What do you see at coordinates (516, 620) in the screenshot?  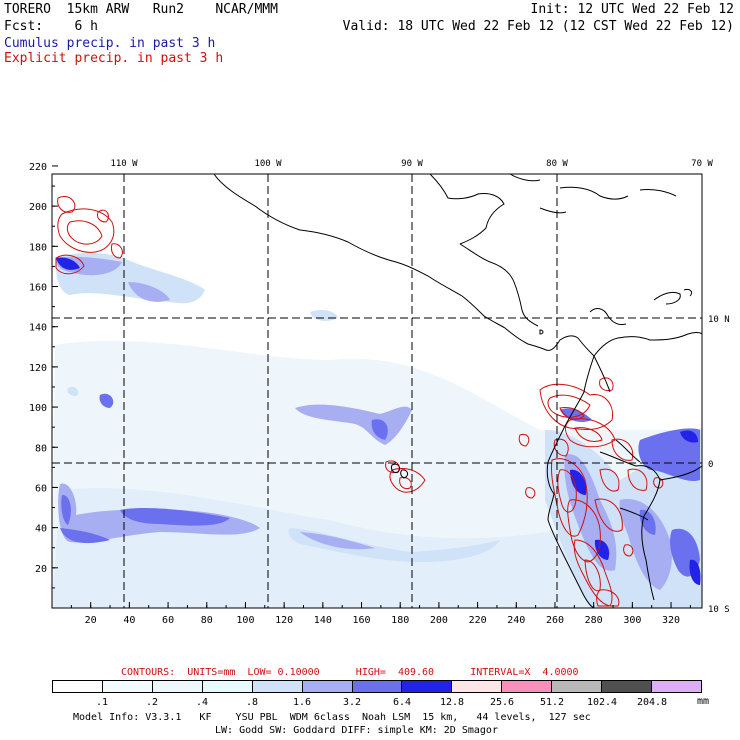 I see `bottom-tick-label: 240` at bounding box center [516, 620].